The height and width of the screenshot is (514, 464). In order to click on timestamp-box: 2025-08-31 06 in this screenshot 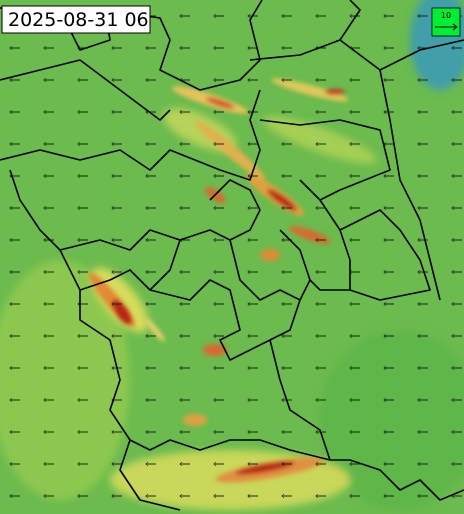, I will do `click(76, 19)`.